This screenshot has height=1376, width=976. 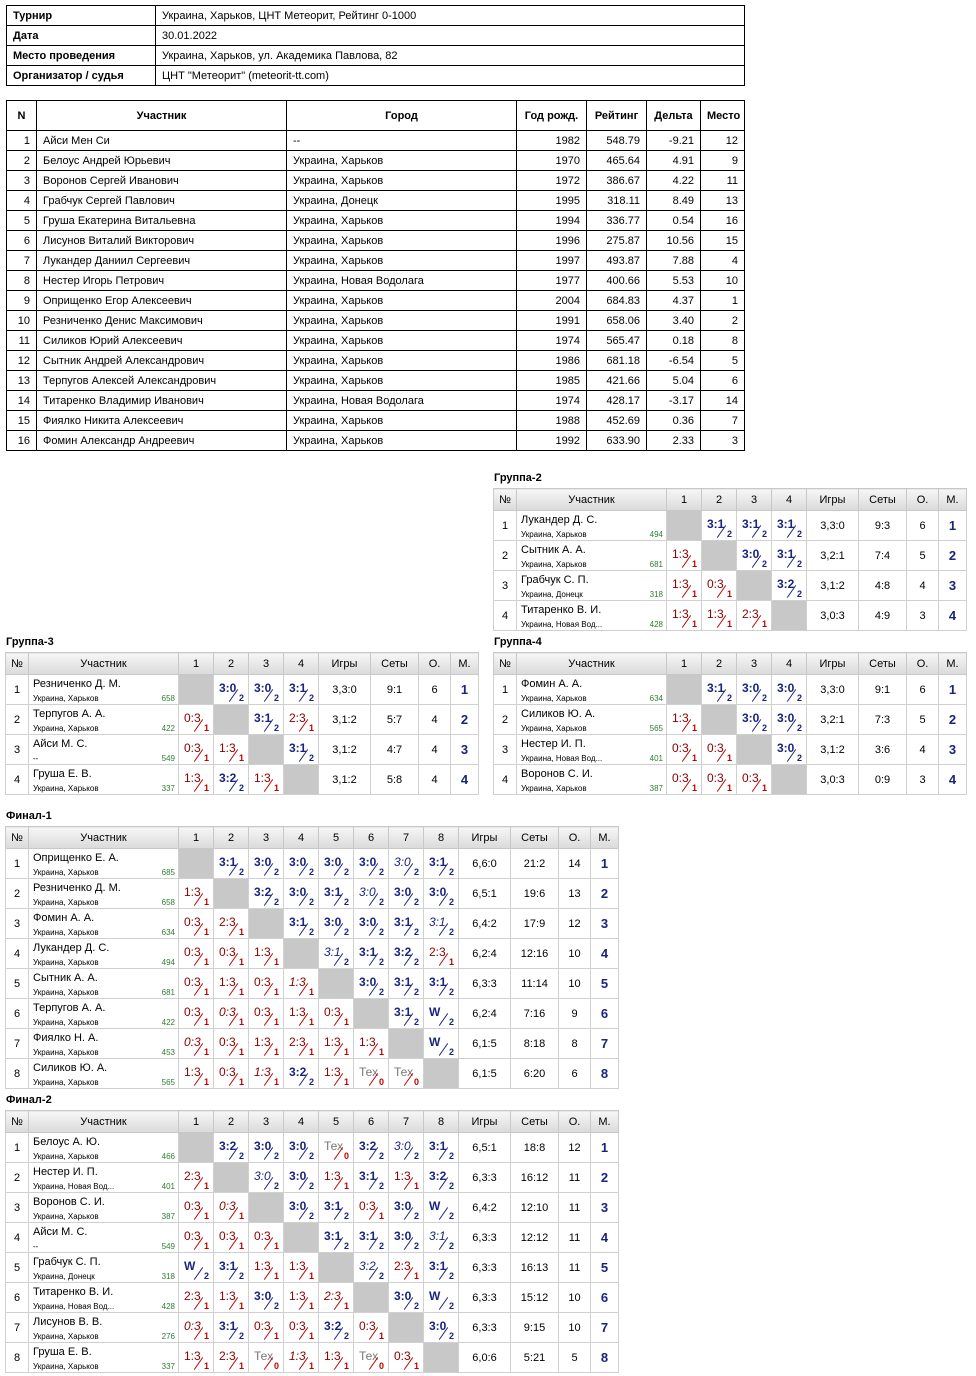 What do you see at coordinates (534, 837) in the screenshot?
I see `header-cell: Сеты` at bounding box center [534, 837].